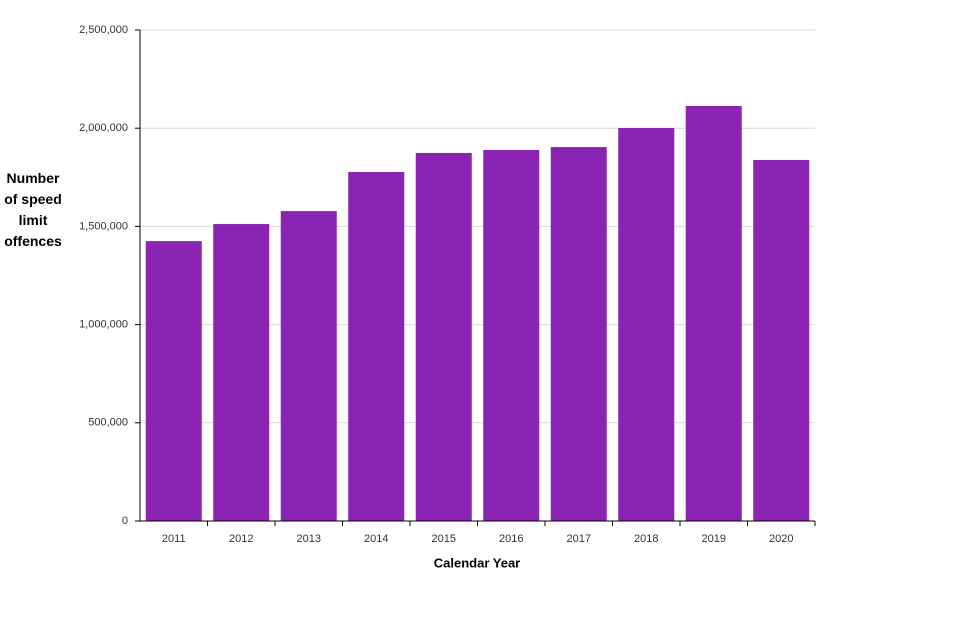  I want to click on y-tick-label: 1,500,000, so click(103, 226).